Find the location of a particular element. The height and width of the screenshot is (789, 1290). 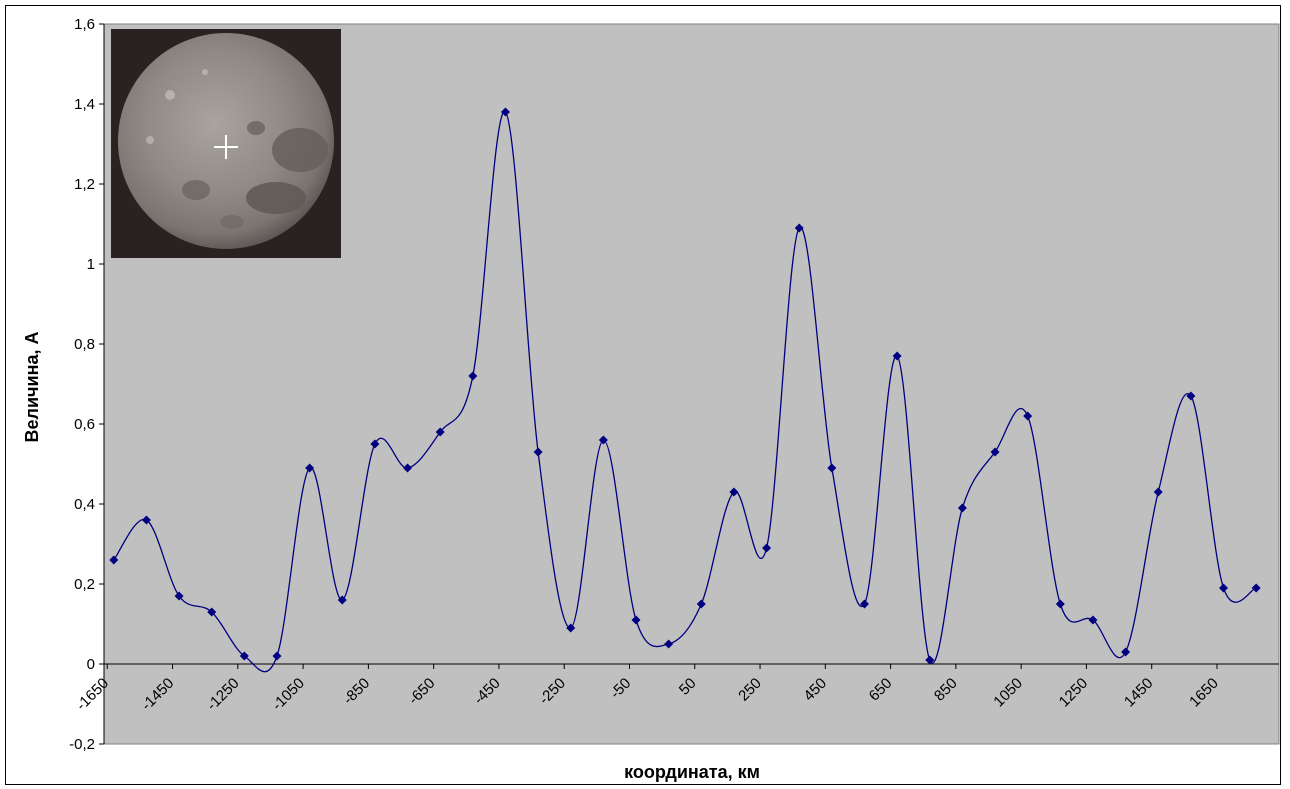

crosshair-icon is located at coordinates (226, 147).